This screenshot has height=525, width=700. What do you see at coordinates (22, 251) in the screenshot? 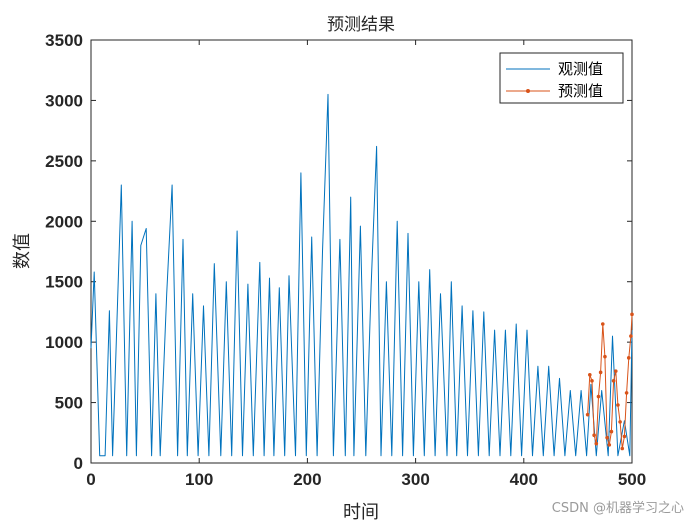
I see `y-axis-label: 数值` at bounding box center [22, 251].